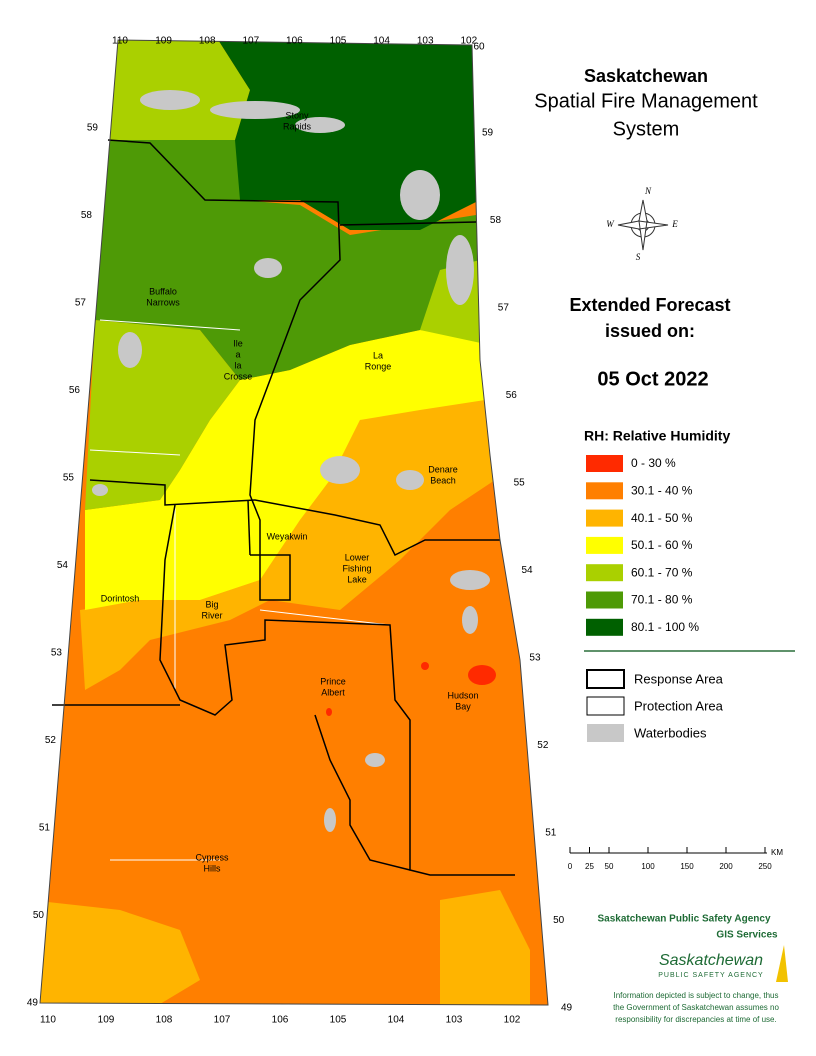  I want to click on place-label: River, so click(211, 615).